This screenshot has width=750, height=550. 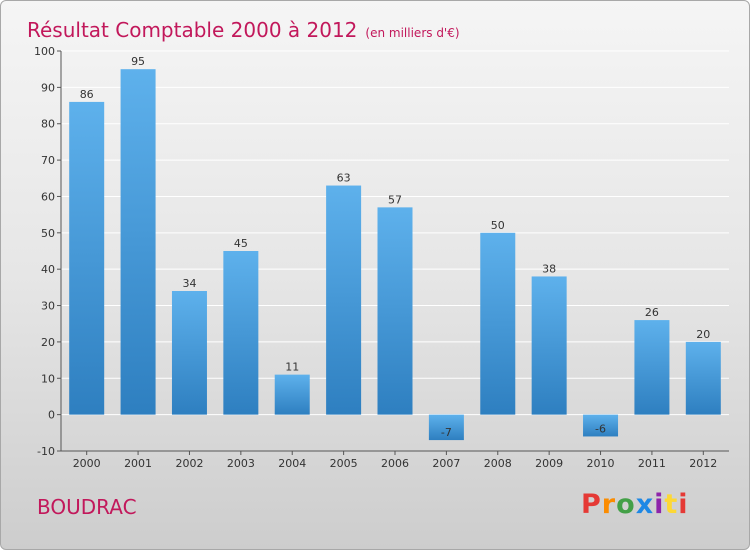 I want to click on x-tick-label: 2008, so click(x=498, y=463).